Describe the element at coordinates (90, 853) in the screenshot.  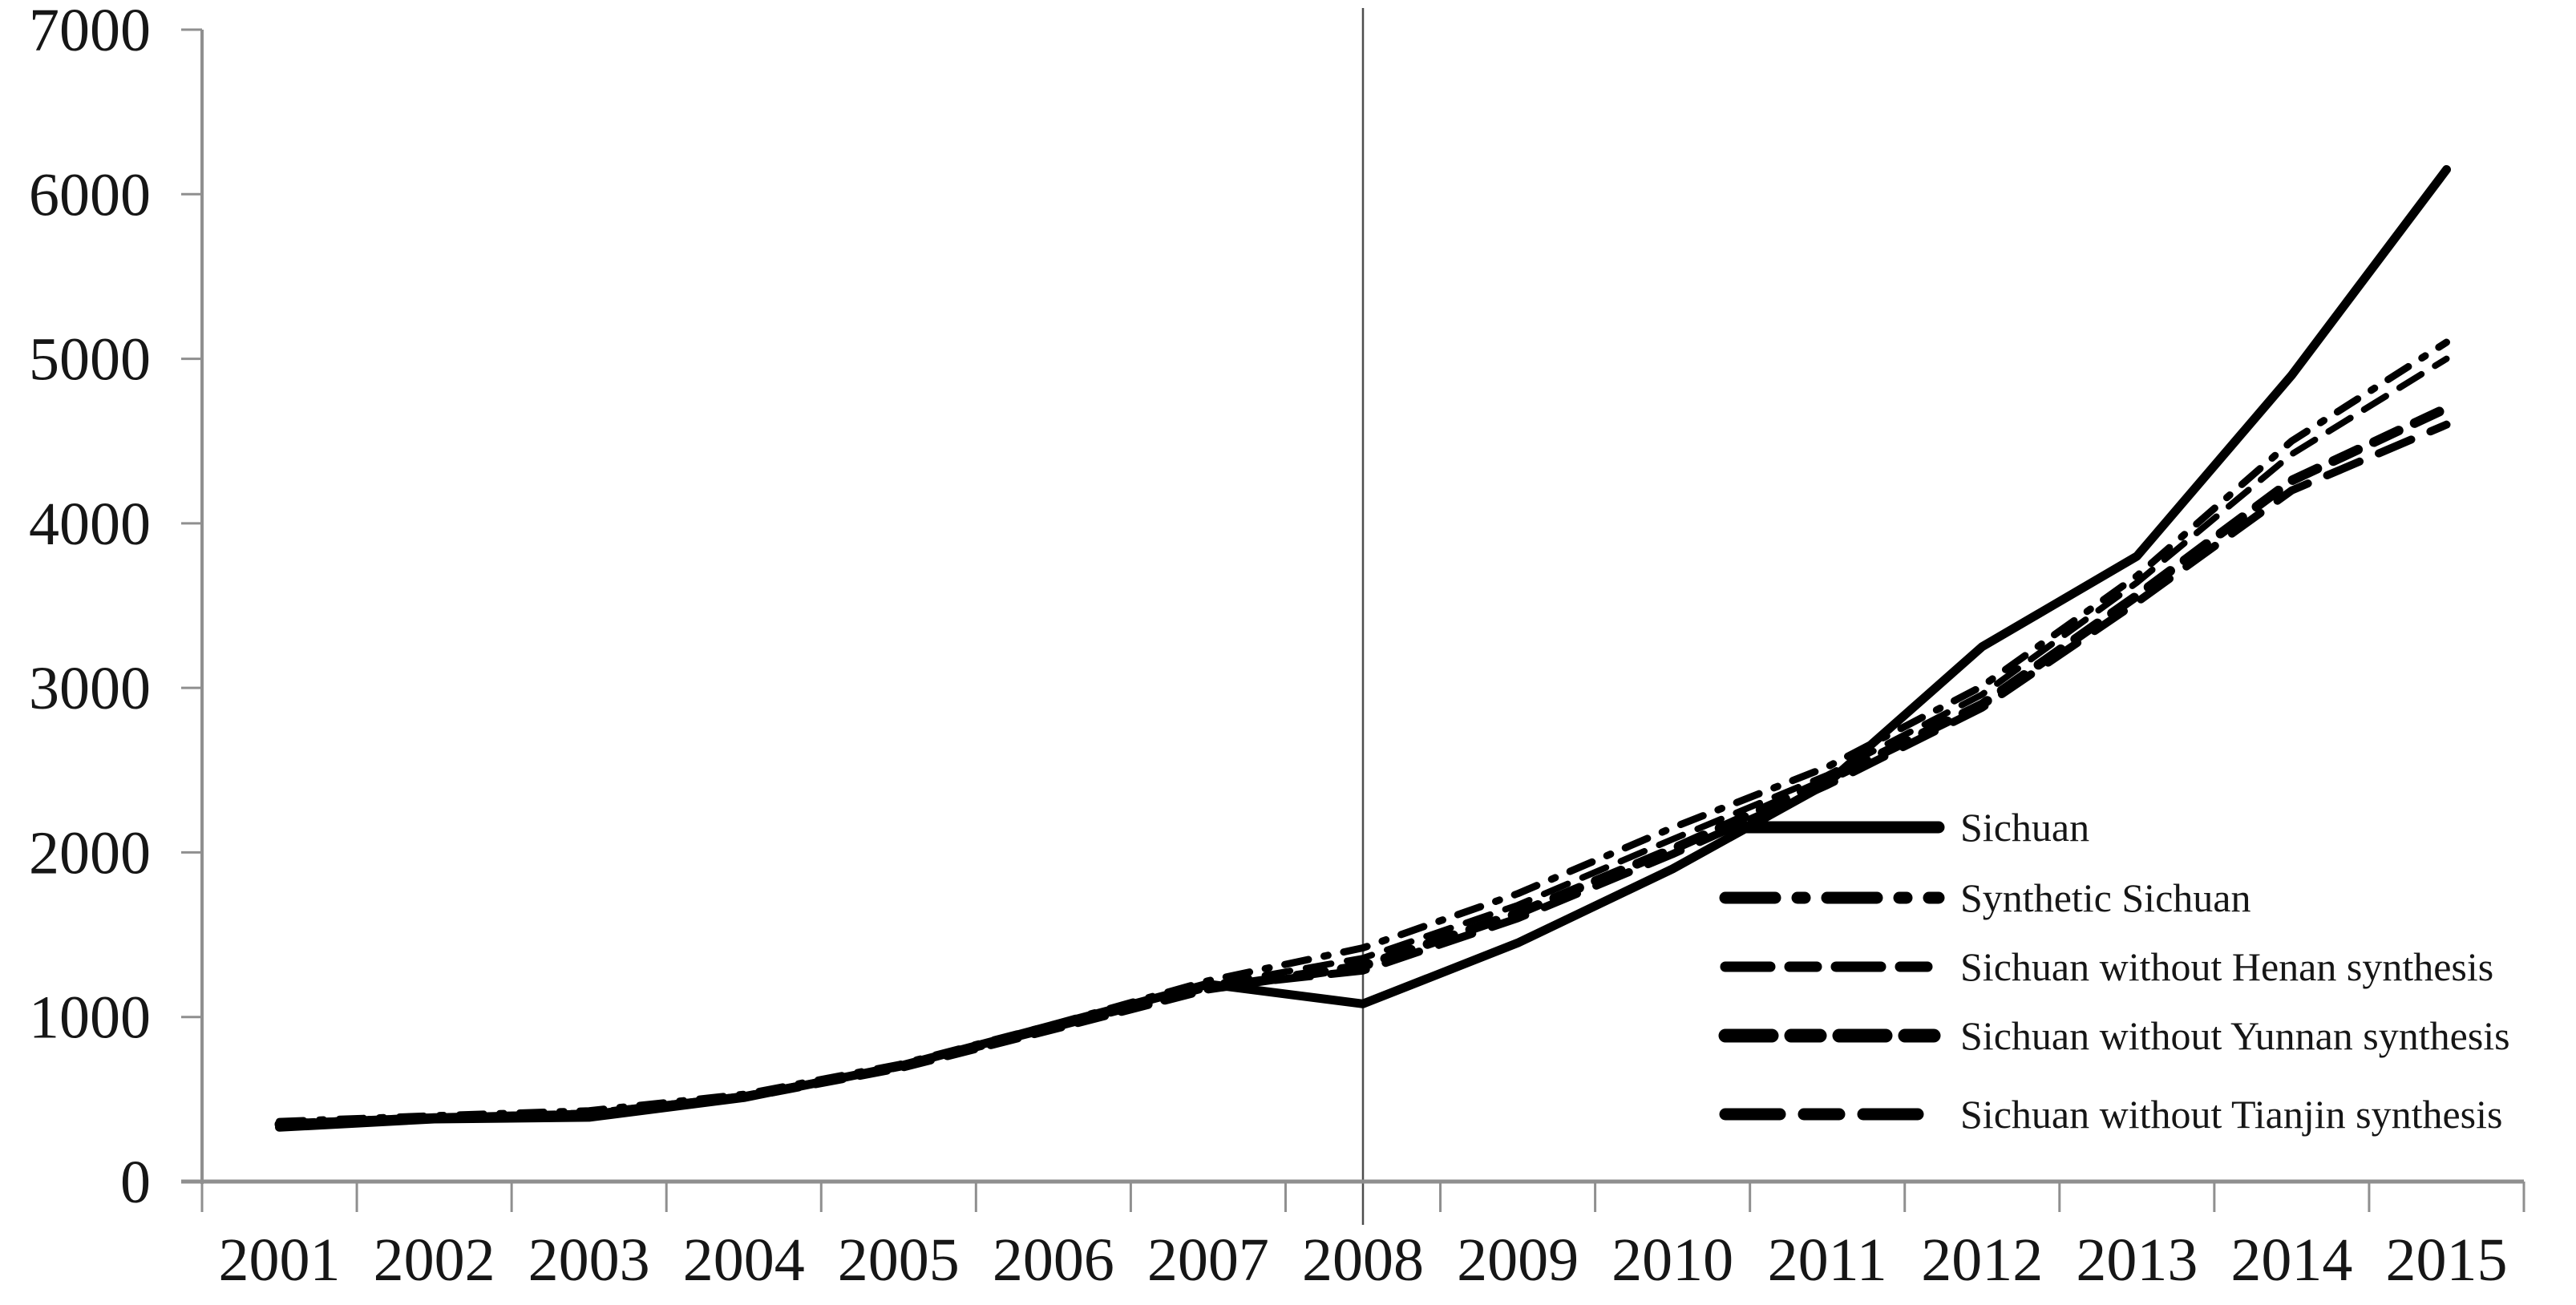
I see `y-tick-label-2000: 2000` at that location.